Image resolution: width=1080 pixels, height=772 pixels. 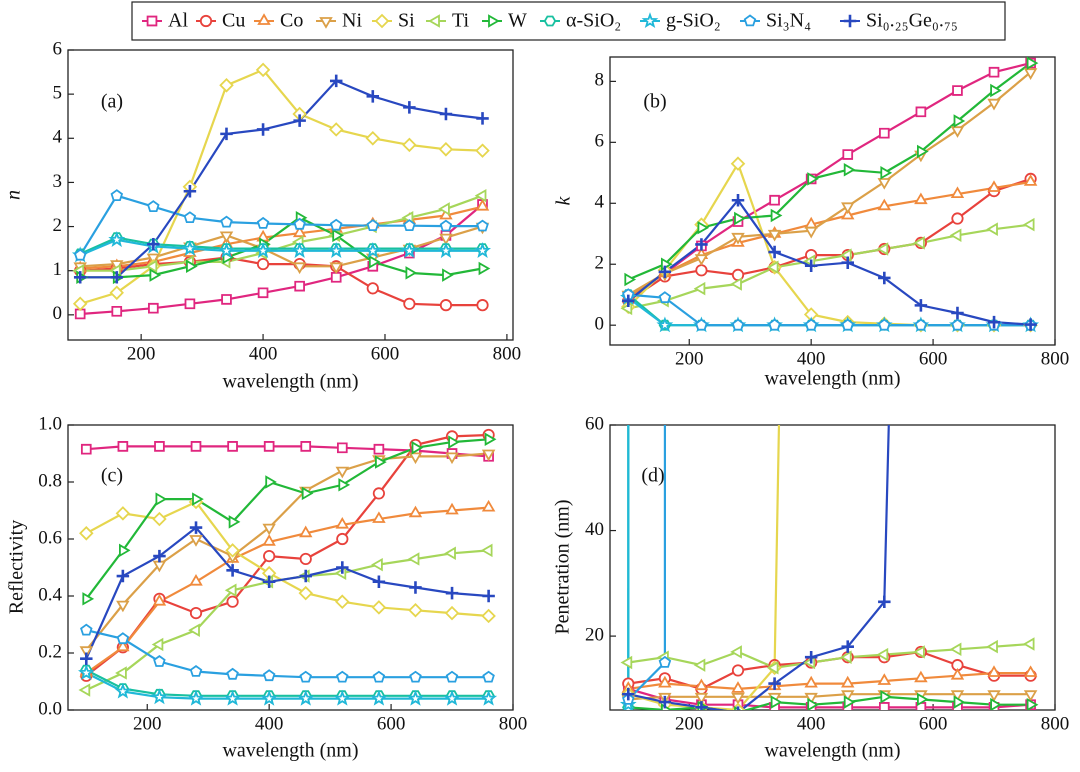 What do you see at coordinates (507, 353) in the screenshot?
I see `x-tick-label: 800` at bounding box center [507, 353].